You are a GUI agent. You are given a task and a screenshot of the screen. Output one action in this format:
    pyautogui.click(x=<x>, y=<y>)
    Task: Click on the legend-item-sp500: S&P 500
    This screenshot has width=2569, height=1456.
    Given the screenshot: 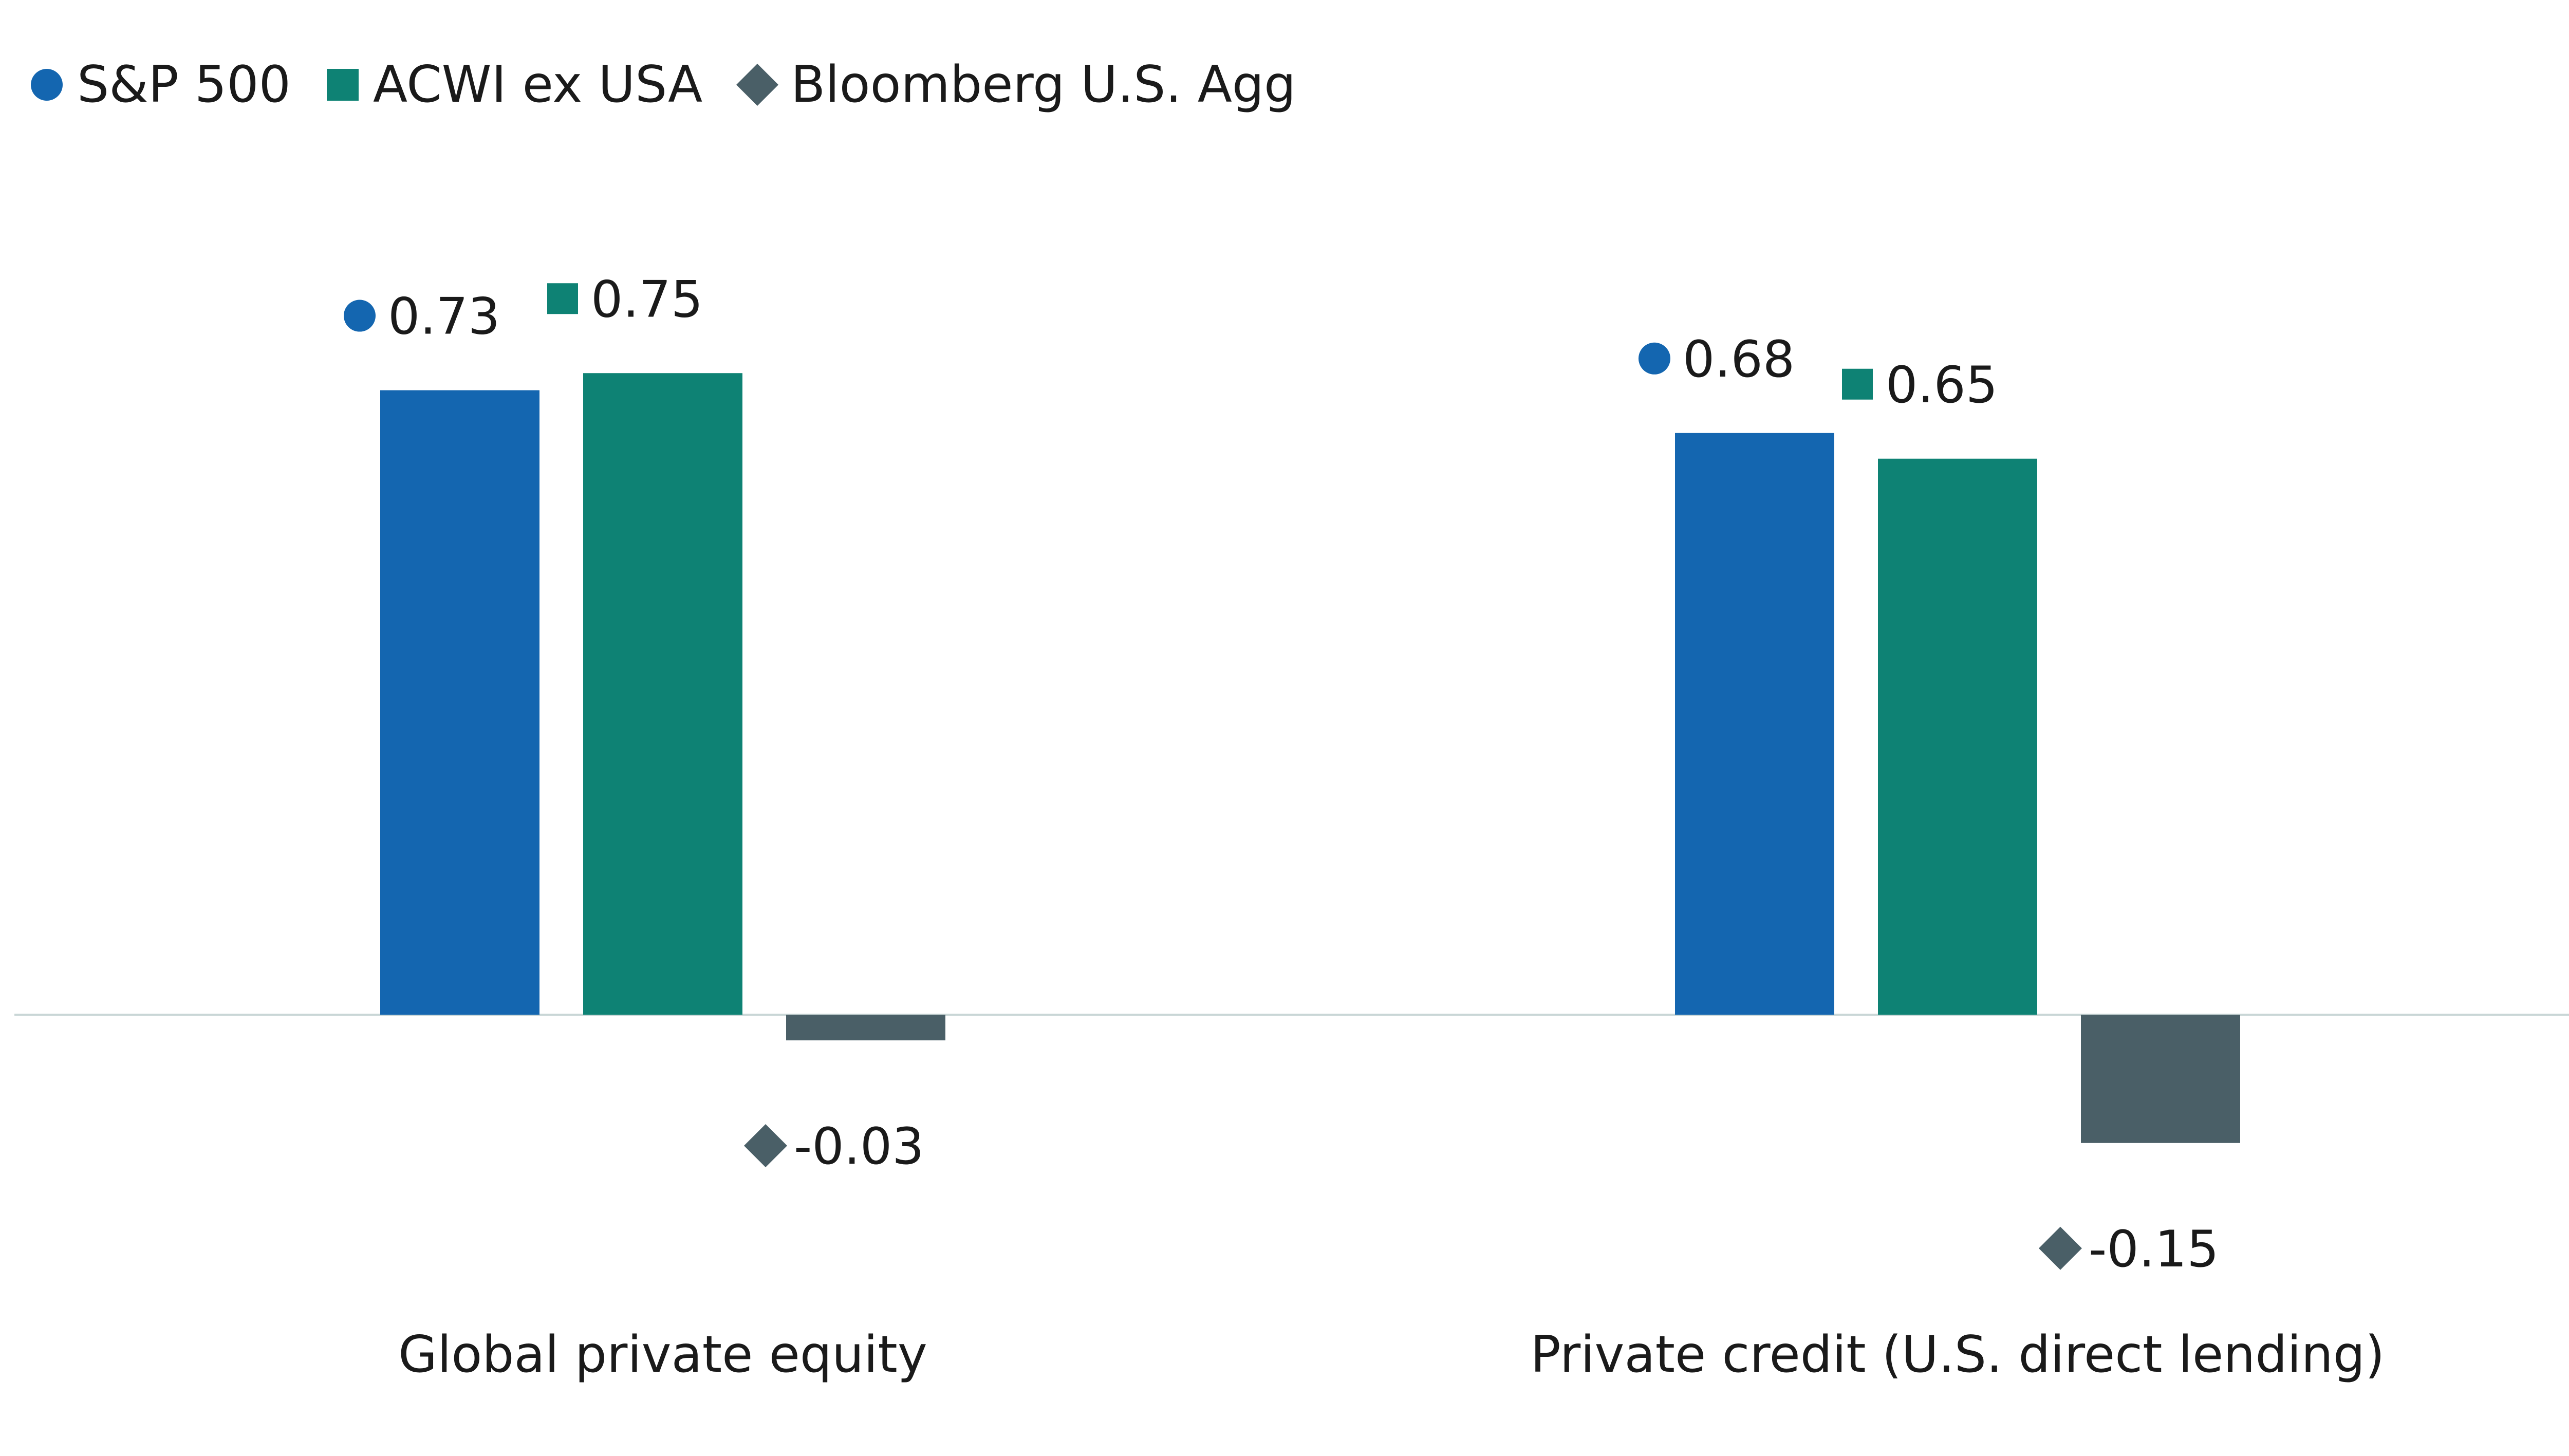 What is the action you would take?
    pyautogui.click(x=161, y=84)
    